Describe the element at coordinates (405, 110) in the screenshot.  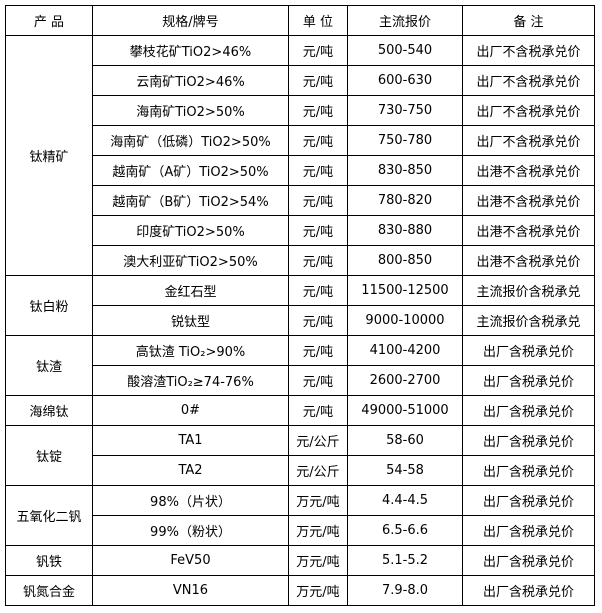
I see `price-cell: 730-750` at that location.